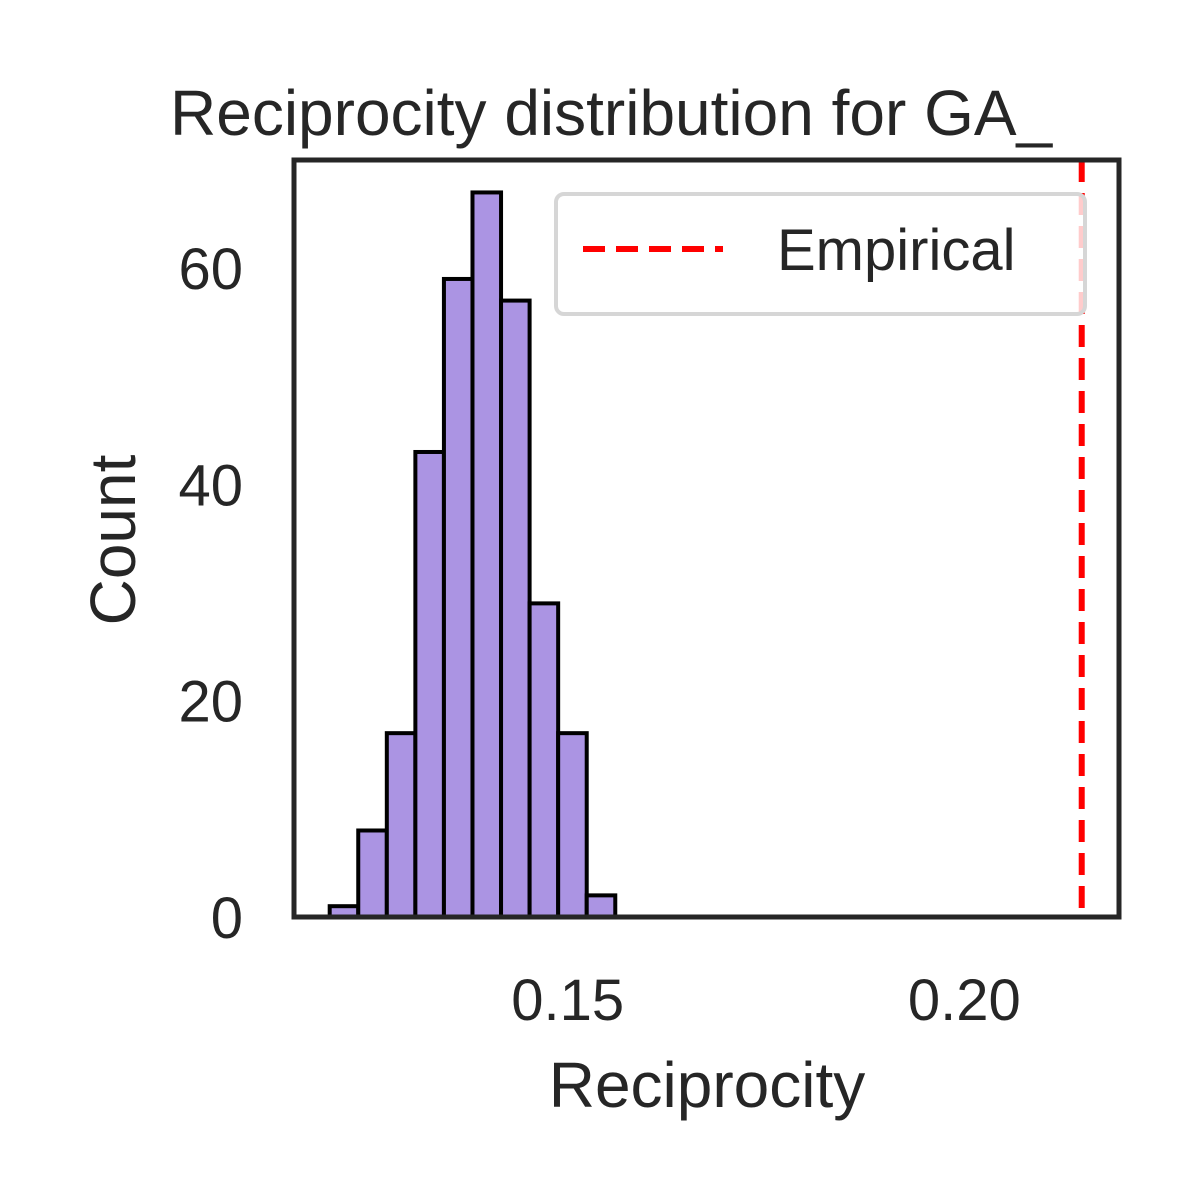 This screenshot has width=1200, height=1200. I want to click on bars-group, so click(472, 555).